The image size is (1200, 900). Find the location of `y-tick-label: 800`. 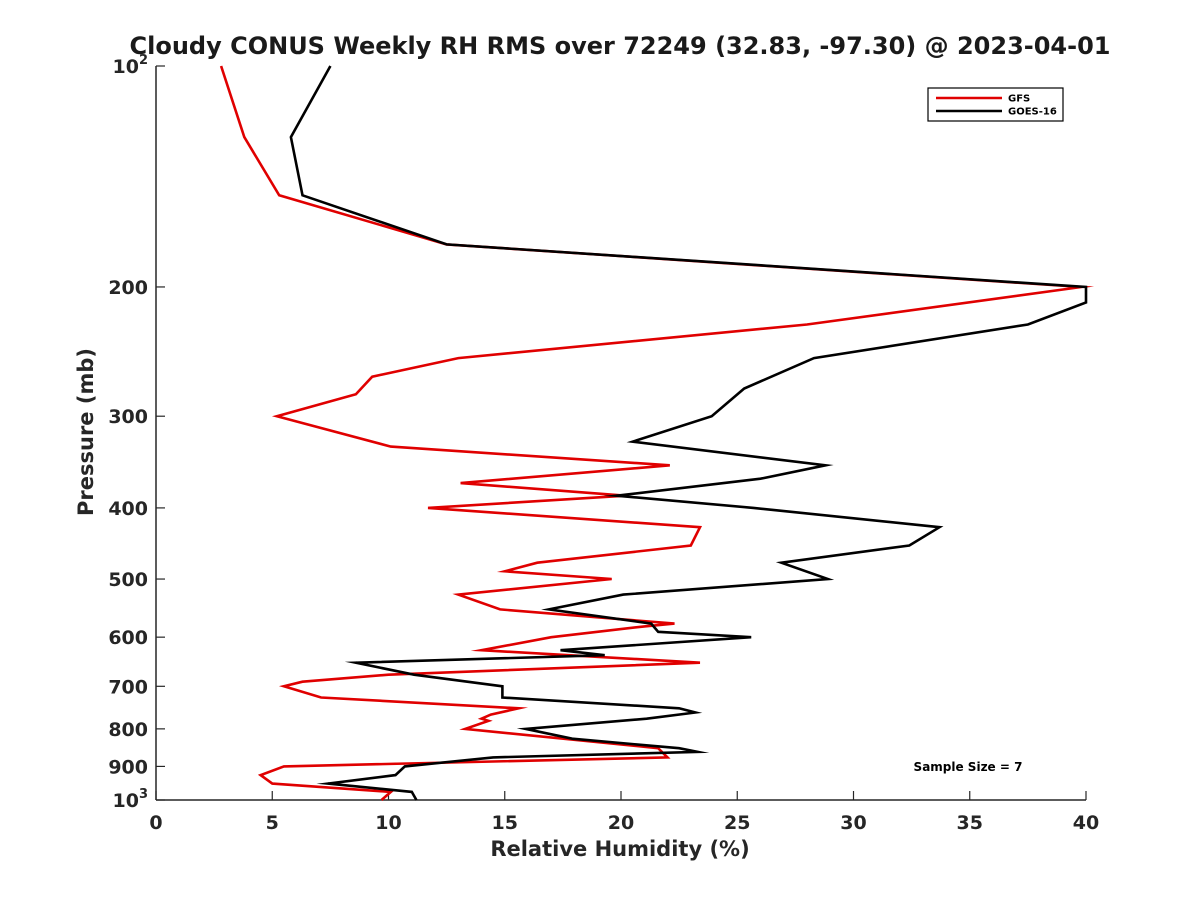

y-tick-label: 800 is located at coordinates (128, 730).